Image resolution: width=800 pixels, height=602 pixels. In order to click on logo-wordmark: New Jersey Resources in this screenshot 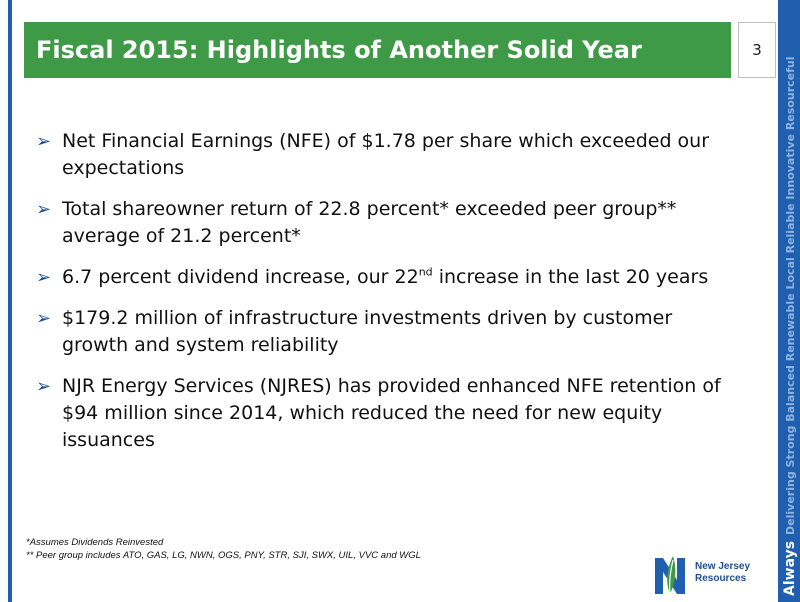, I will do `click(722, 573)`.